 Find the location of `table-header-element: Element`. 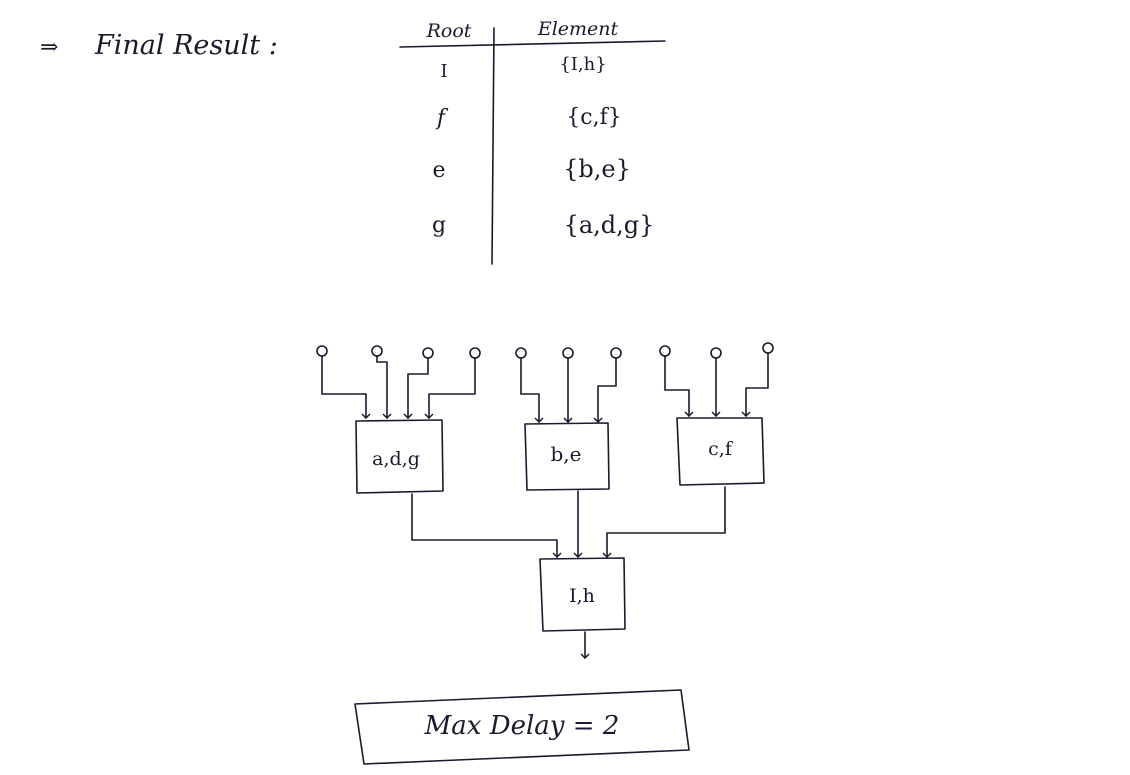

table-header-element: Element is located at coordinates (578, 29).